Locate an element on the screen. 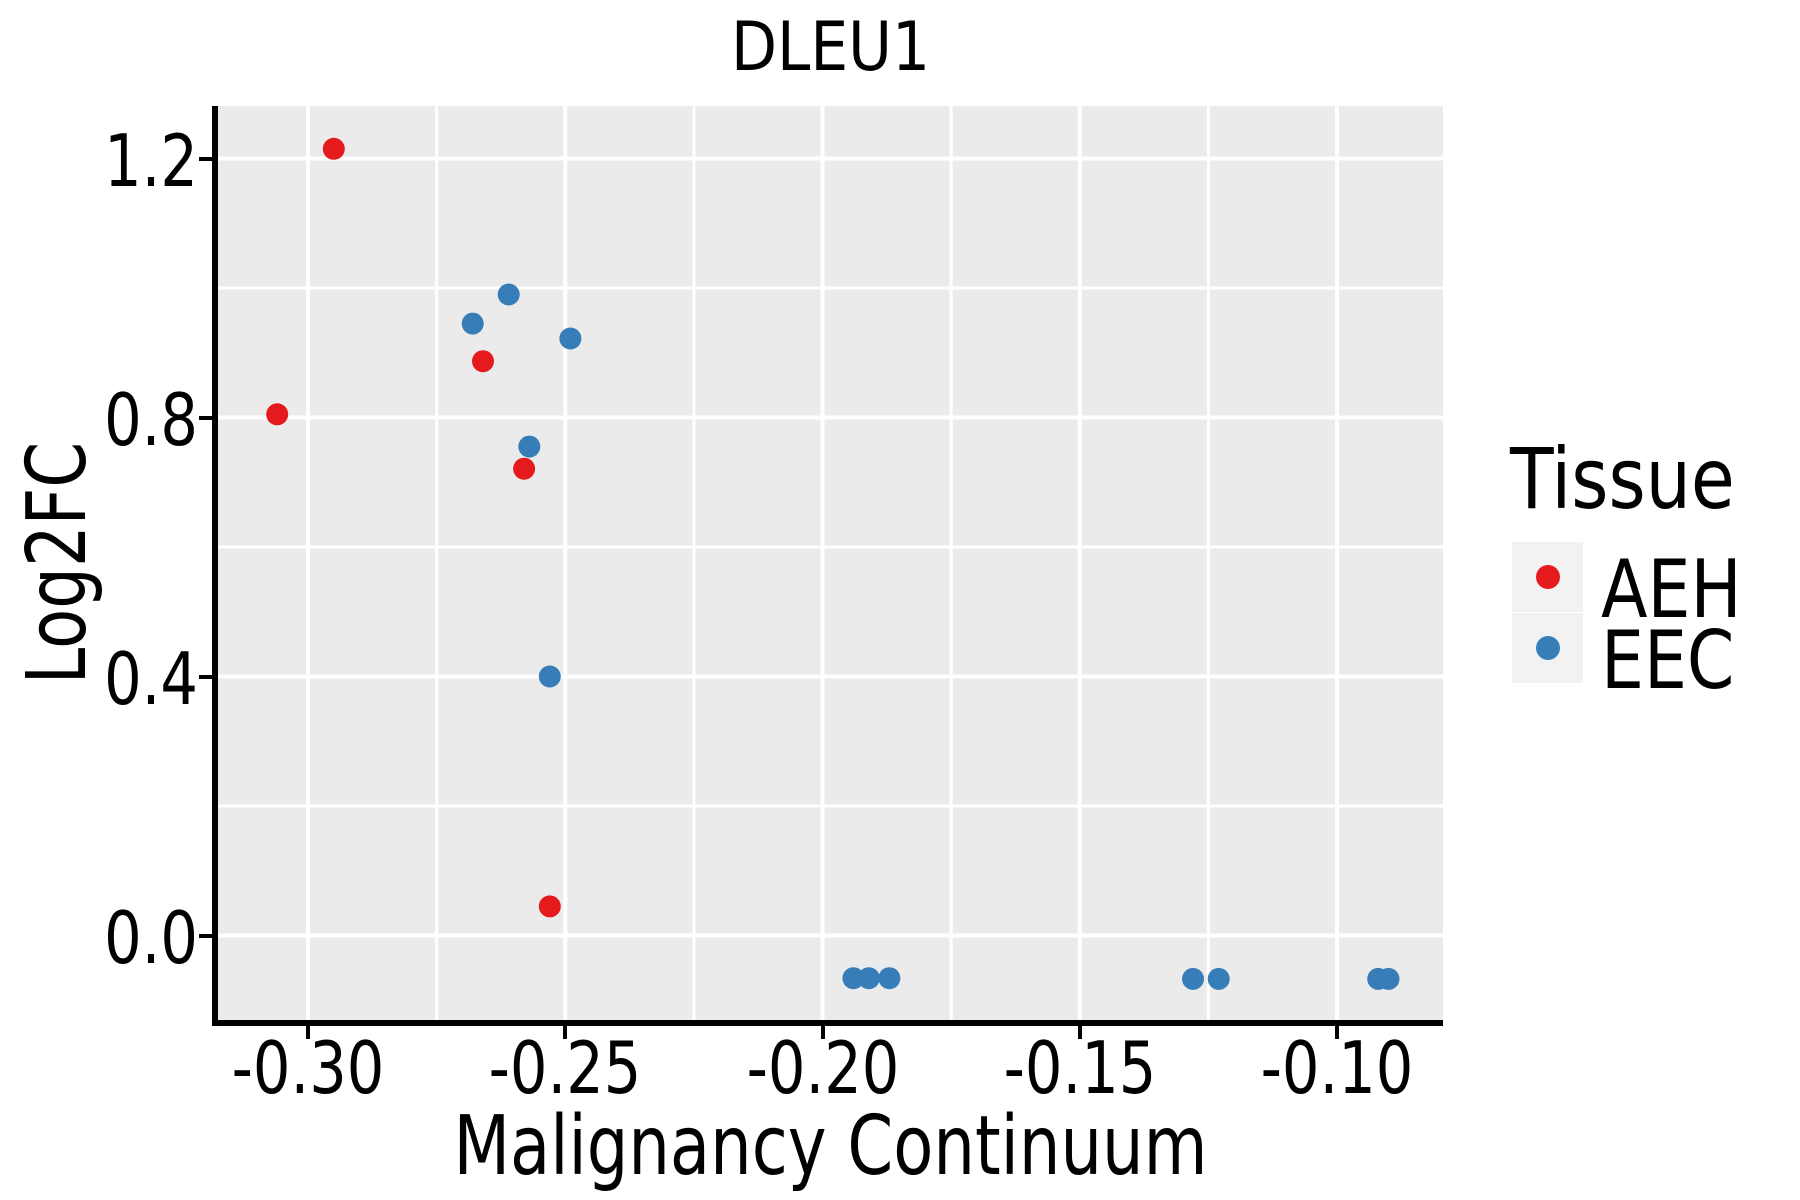  legend-dot-aeh-icon is located at coordinates (1547, 577).